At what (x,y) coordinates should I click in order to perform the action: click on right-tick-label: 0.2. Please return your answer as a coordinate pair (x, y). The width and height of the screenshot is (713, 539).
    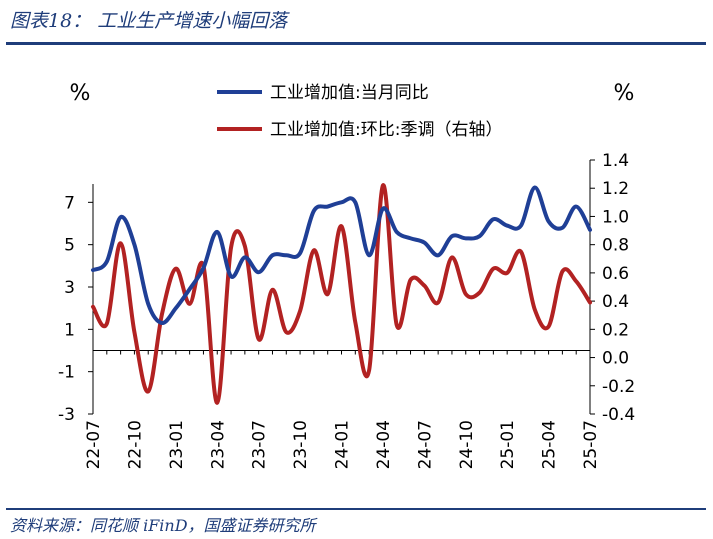
    Looking at the image, I should click on (615, 330).